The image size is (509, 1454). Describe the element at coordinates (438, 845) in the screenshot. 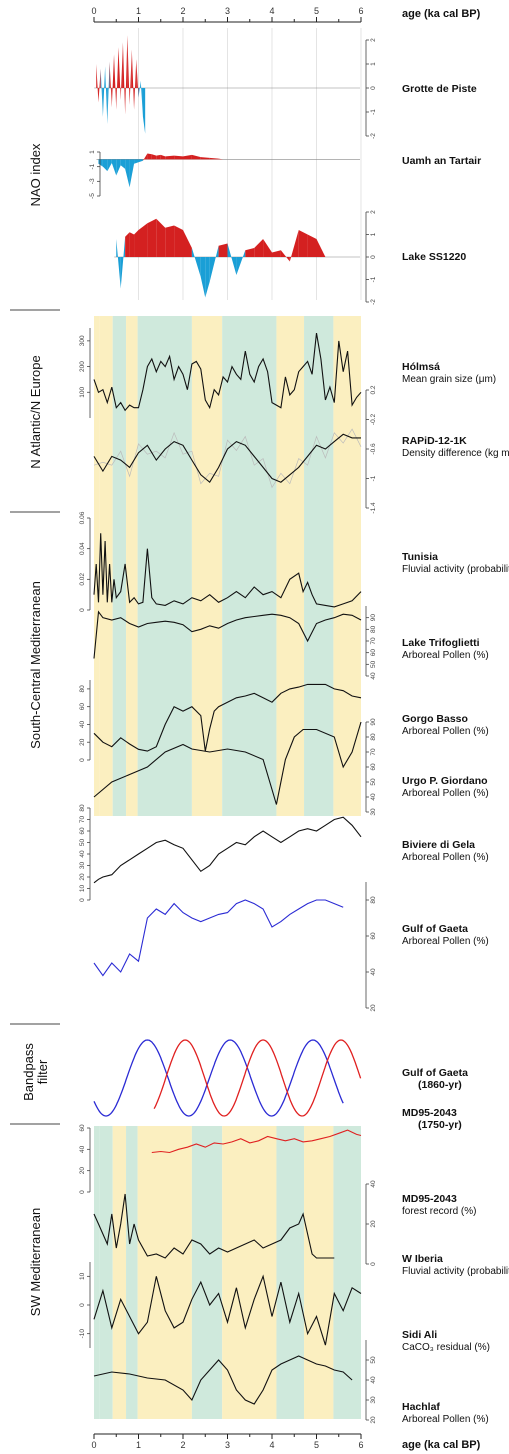

I see `record-name: Biviere di Gela` at that location.